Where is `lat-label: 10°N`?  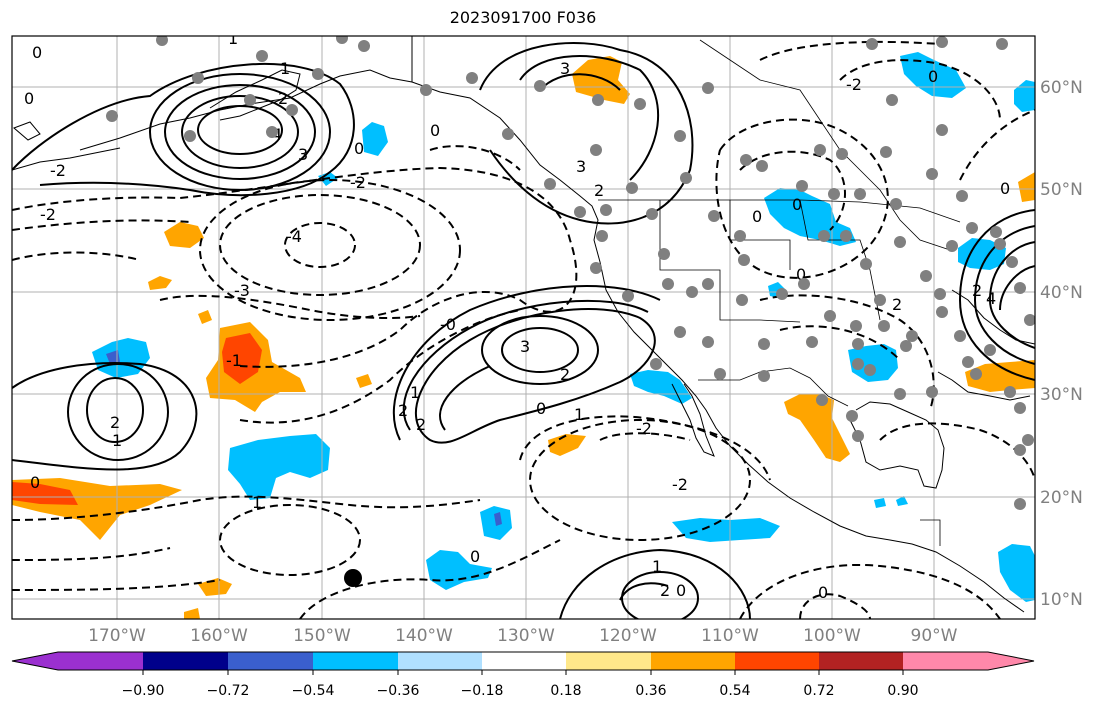 lat-label: 10°N is located at coordinates (1061, 600).